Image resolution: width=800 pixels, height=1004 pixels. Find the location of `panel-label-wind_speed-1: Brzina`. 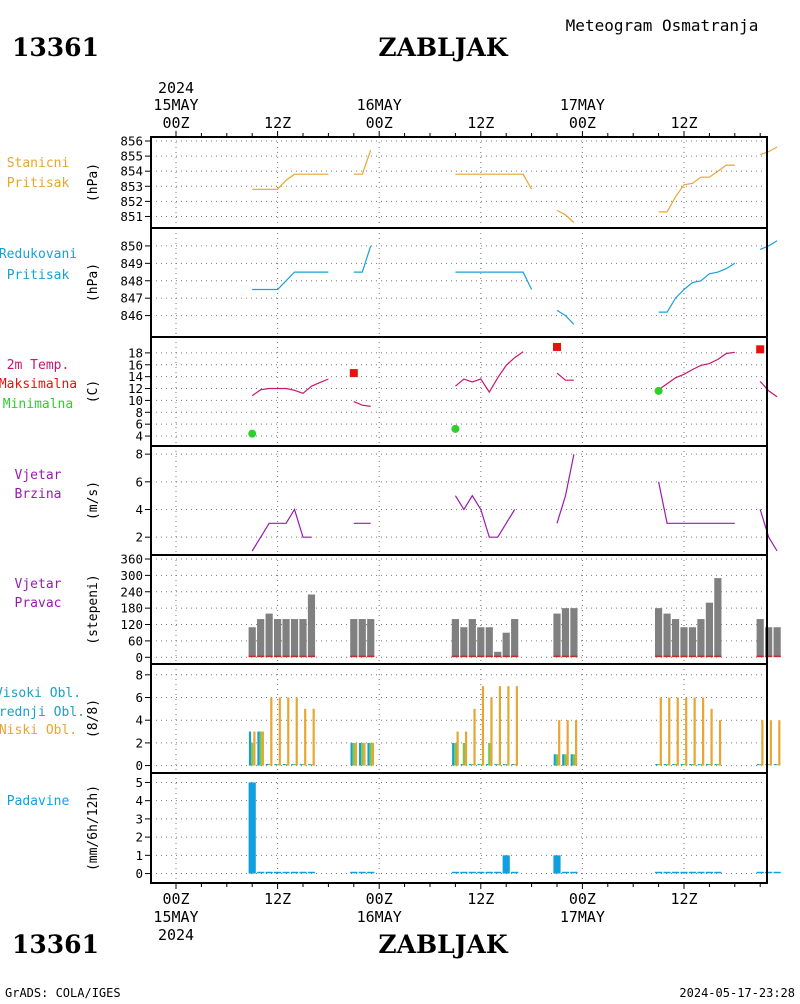

panel-label-wind_speed-1: Brzina is located at coordinates (38, 494).